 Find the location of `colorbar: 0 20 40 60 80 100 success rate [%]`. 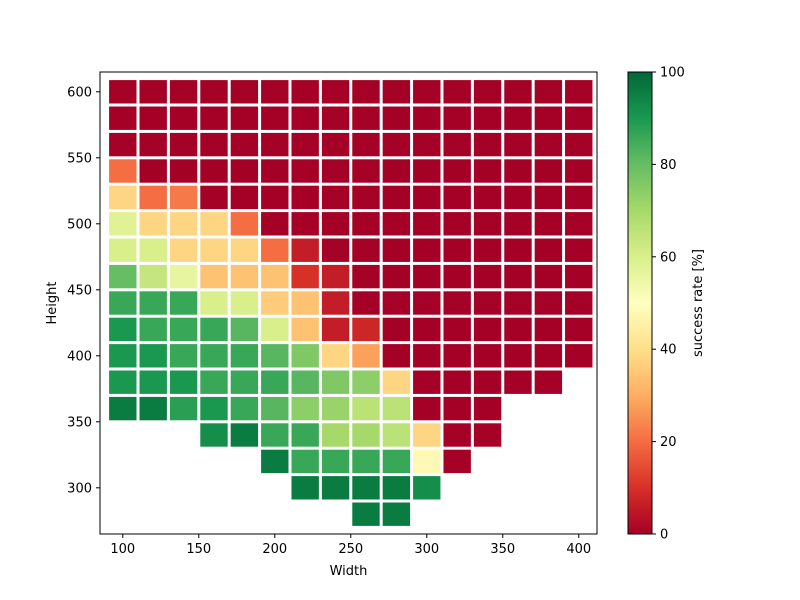

colorbar: 0 20 40 60 80 100 success rate [%] is located at coordinates (666, 304).